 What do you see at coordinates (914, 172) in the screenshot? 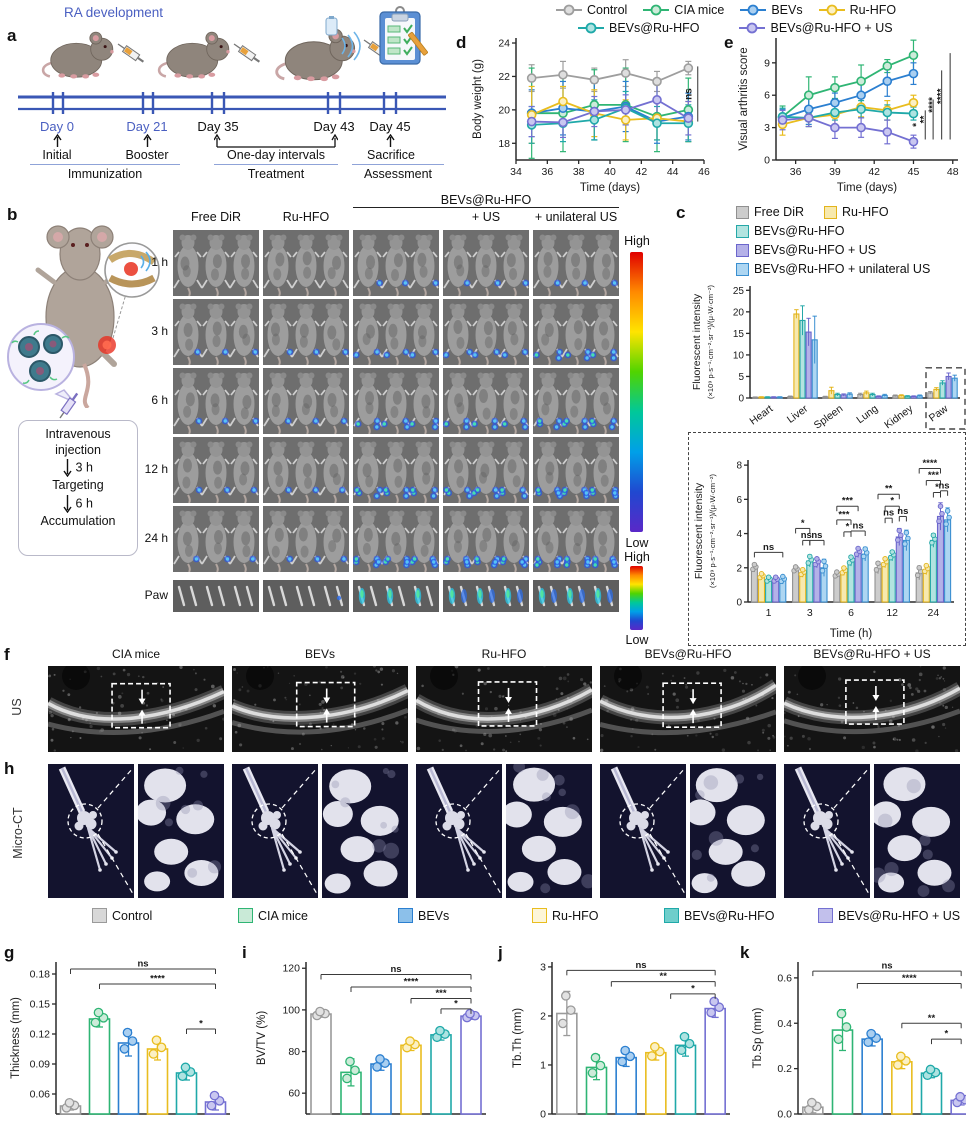
I see `svg-text: 45` at bounding box center [914, 172].